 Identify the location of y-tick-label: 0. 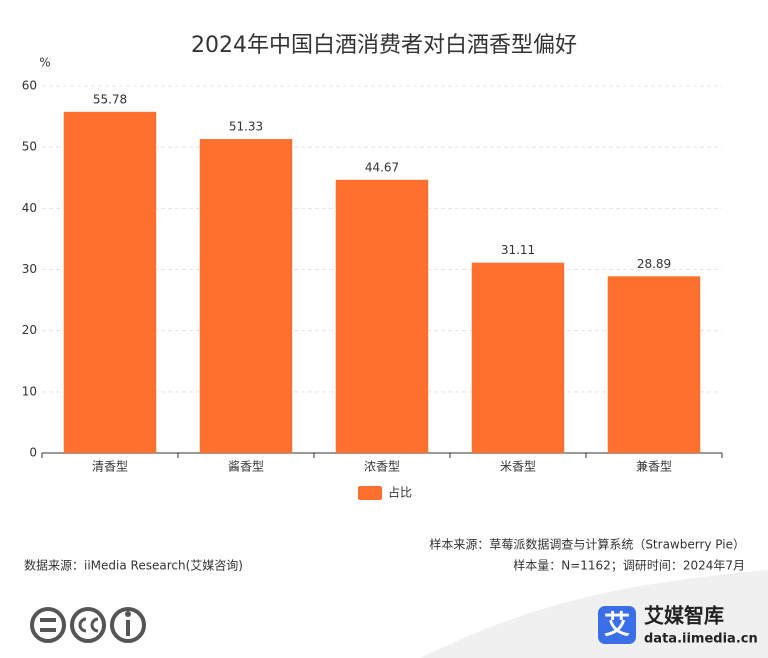
(33, 453).